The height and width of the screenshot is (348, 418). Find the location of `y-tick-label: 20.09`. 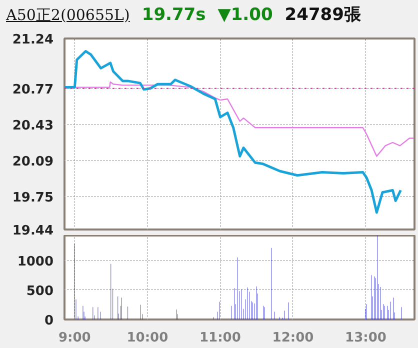

y-tick-label: 20.09 is located at coordinates (33, 162).